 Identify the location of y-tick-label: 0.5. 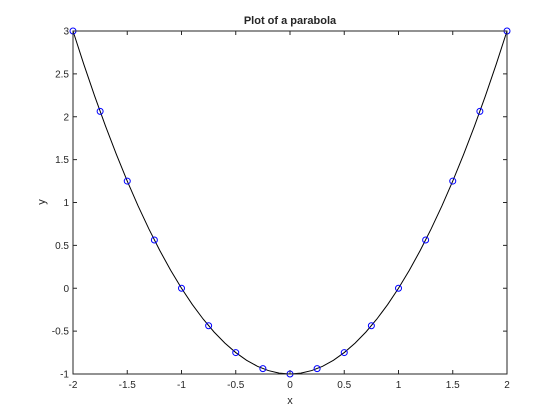
(62, 246).